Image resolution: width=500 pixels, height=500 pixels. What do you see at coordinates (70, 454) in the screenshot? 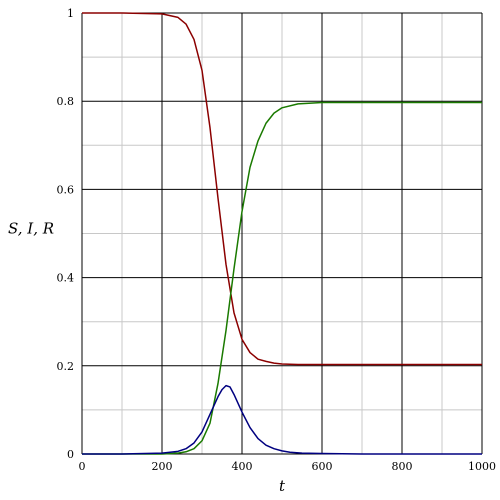
I see `y-tick-label: 0` at bounding box center [70, 454].